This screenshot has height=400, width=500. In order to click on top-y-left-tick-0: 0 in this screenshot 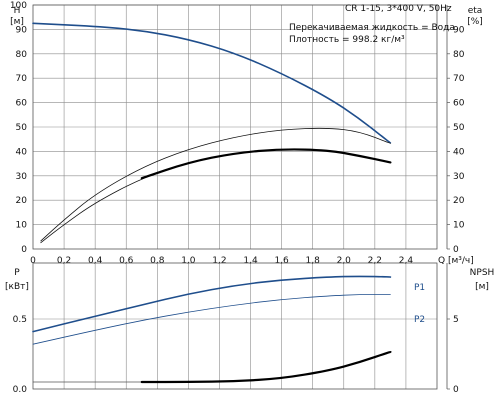, I will do `click(24, 250)`.